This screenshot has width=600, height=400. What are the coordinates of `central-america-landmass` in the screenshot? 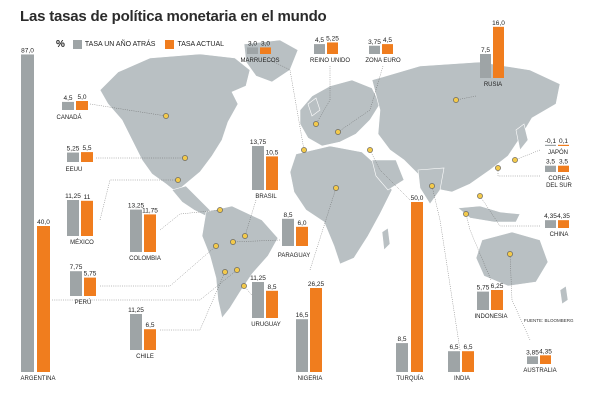 It's located at (191, 201).